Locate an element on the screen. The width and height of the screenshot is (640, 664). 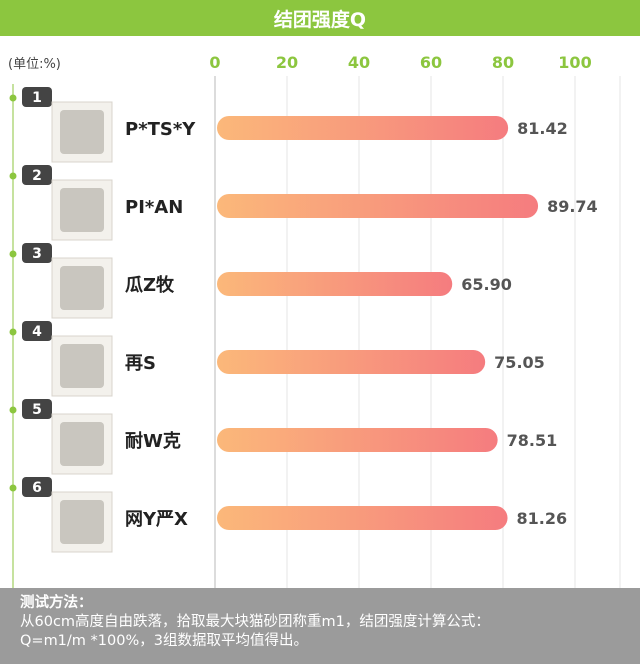
value-label: 89.74 is located at coordinates (572, 206).